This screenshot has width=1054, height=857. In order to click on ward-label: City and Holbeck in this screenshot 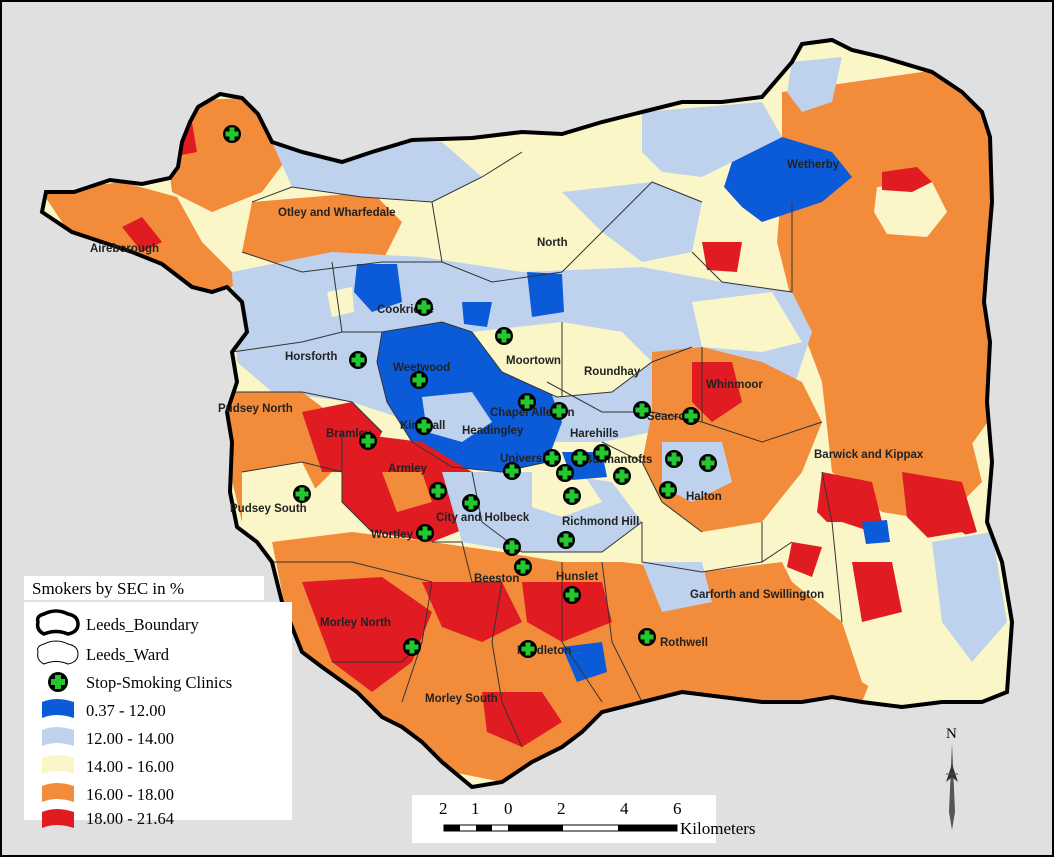, I will do `click(483, 518)`.